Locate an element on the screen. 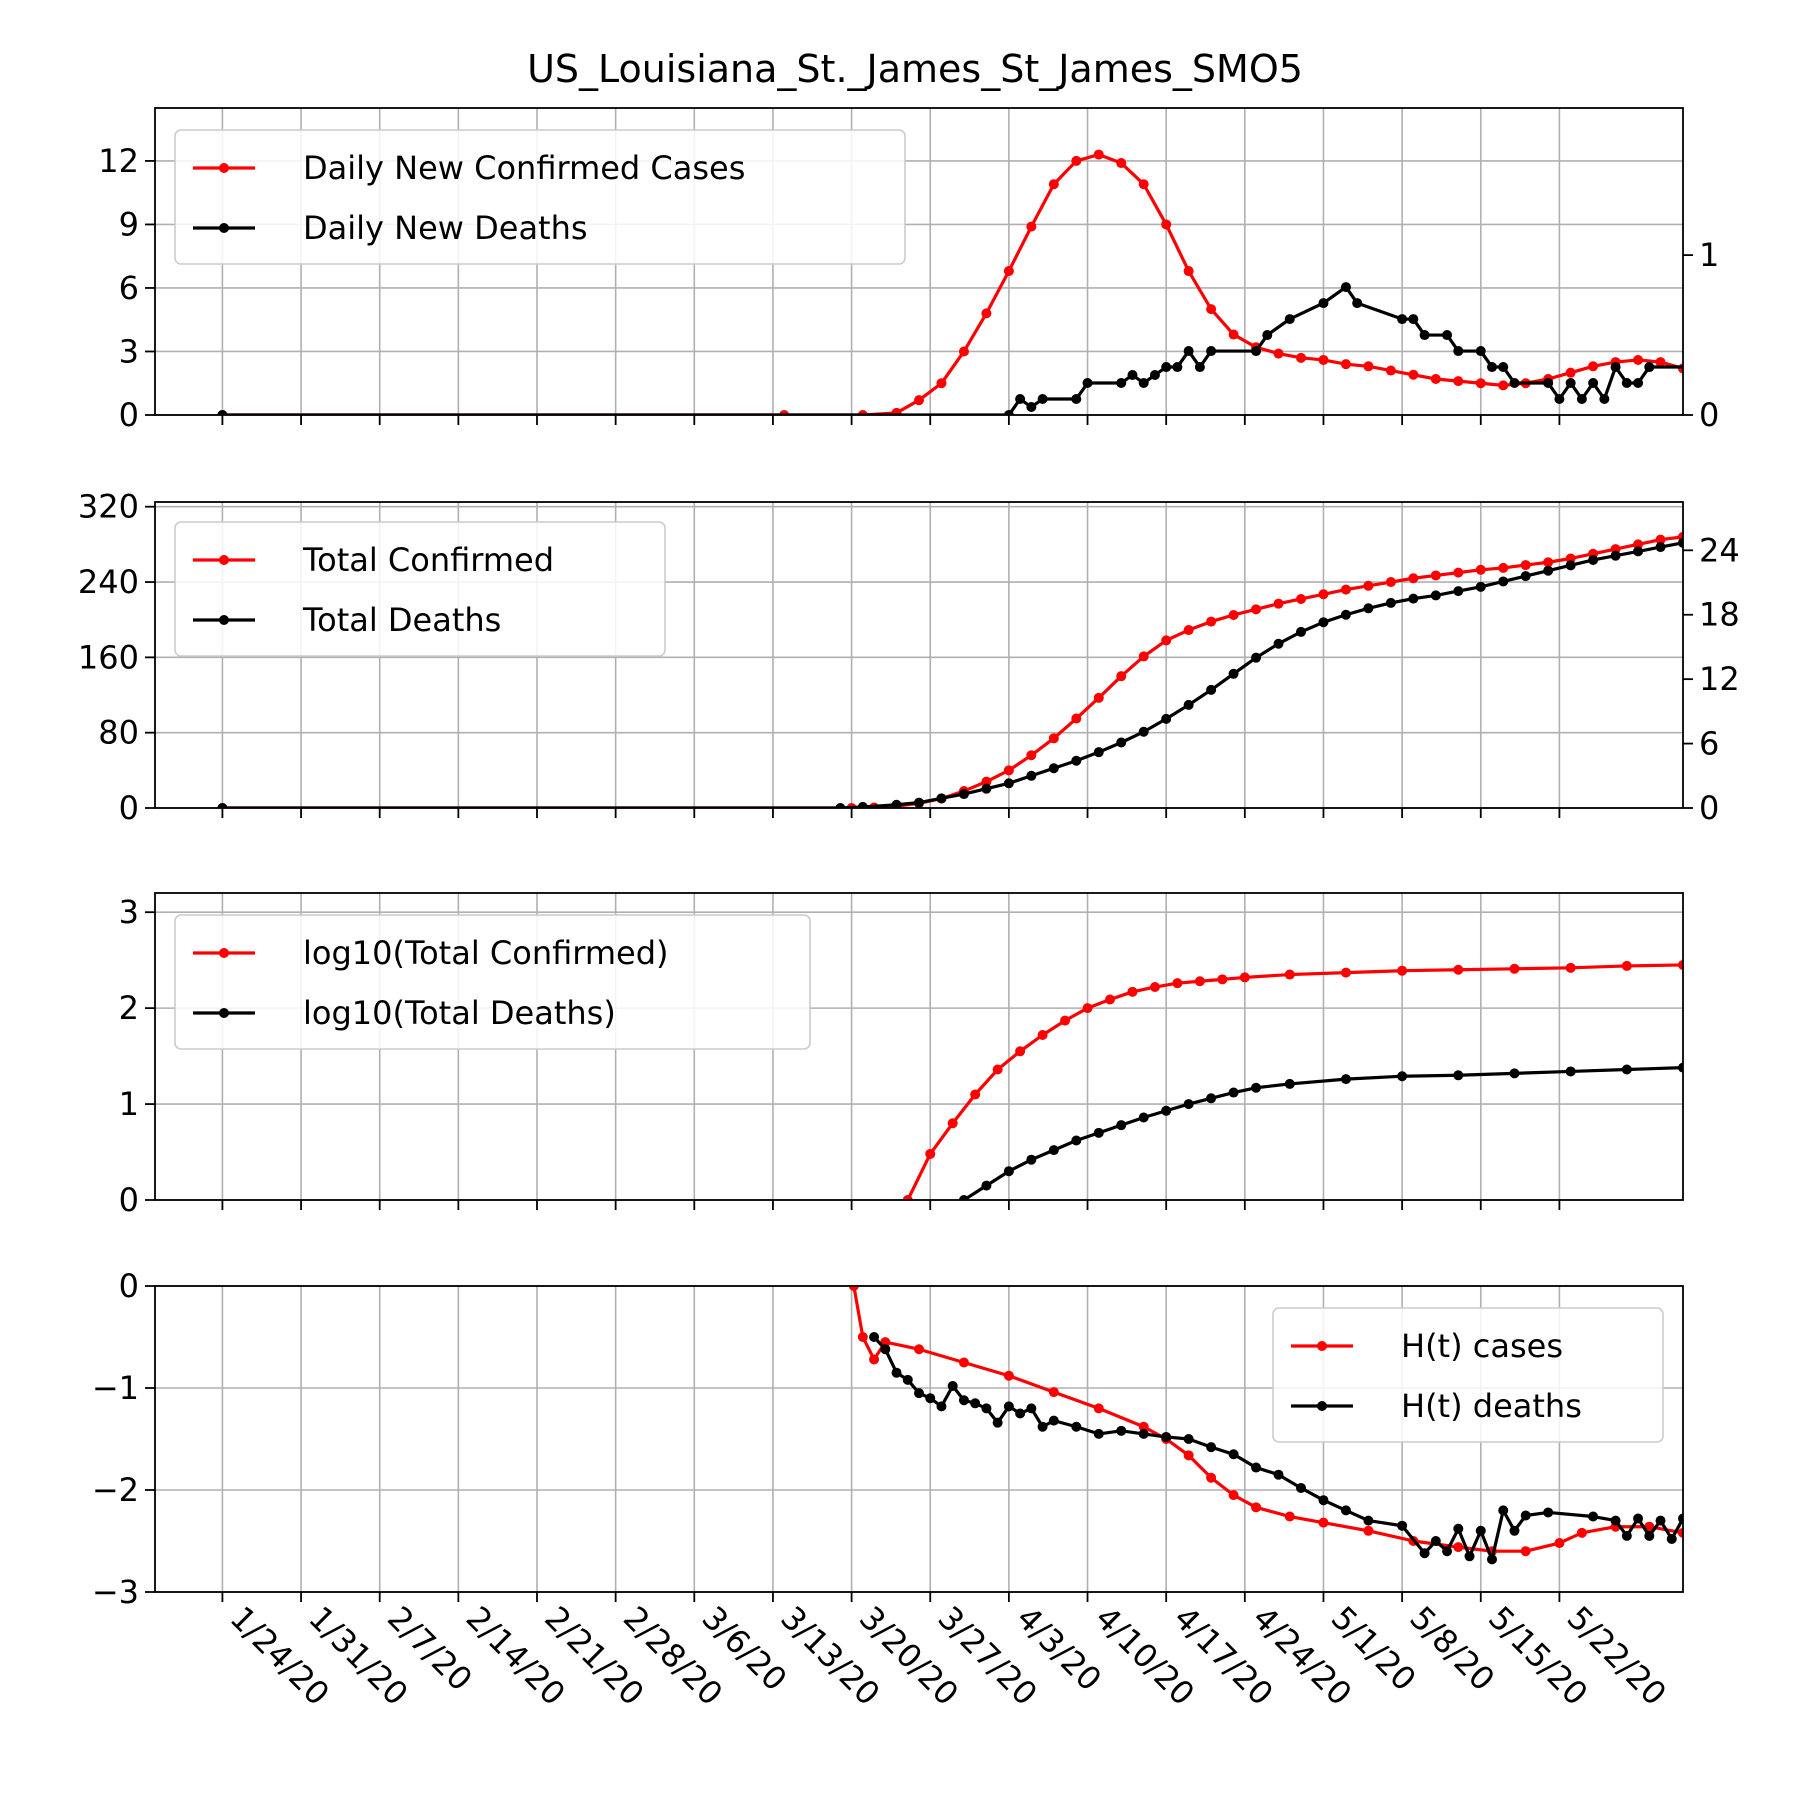 The width and height of the screenshot is (1800, 1800). y2-tick-label: 18 is located at coordinates (1719, 615).